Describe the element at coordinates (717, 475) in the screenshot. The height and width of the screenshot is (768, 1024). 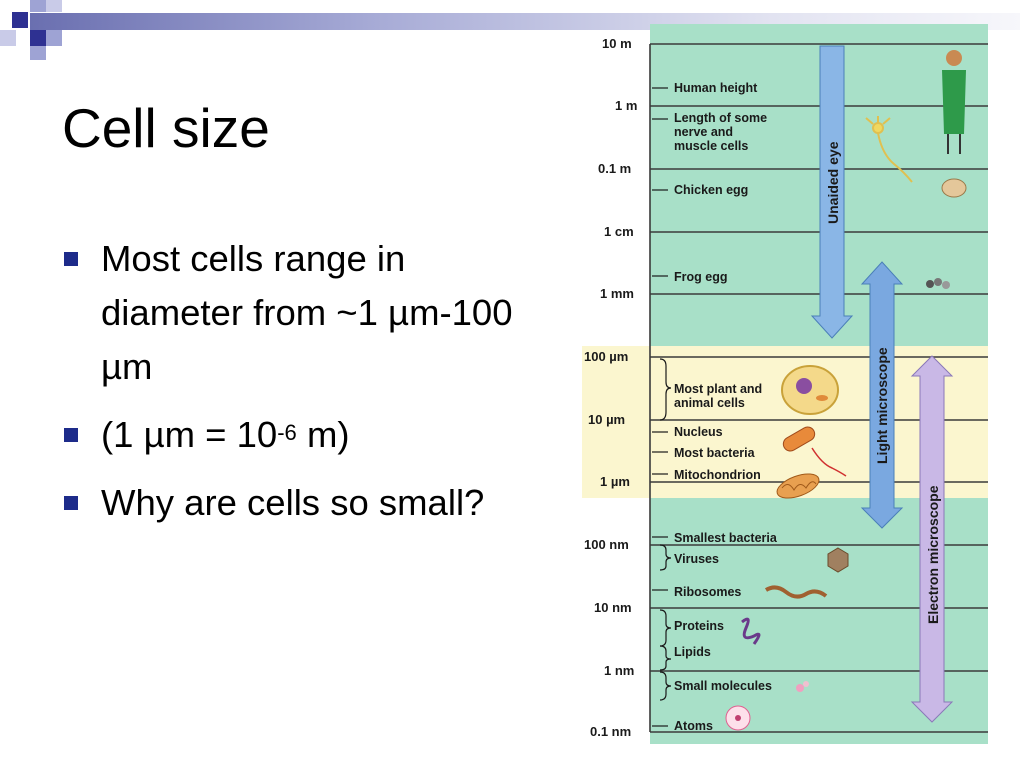
I see `item-label: Mitochondrion` at that location.